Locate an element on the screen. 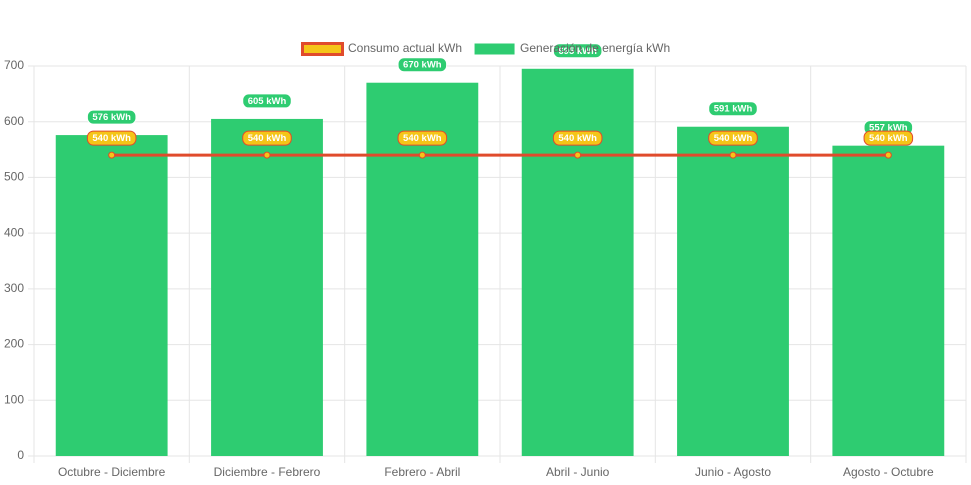 The height and width of the screenshot is (485, 971). data-label: 695 kWh is located at coordinates (577, 51).